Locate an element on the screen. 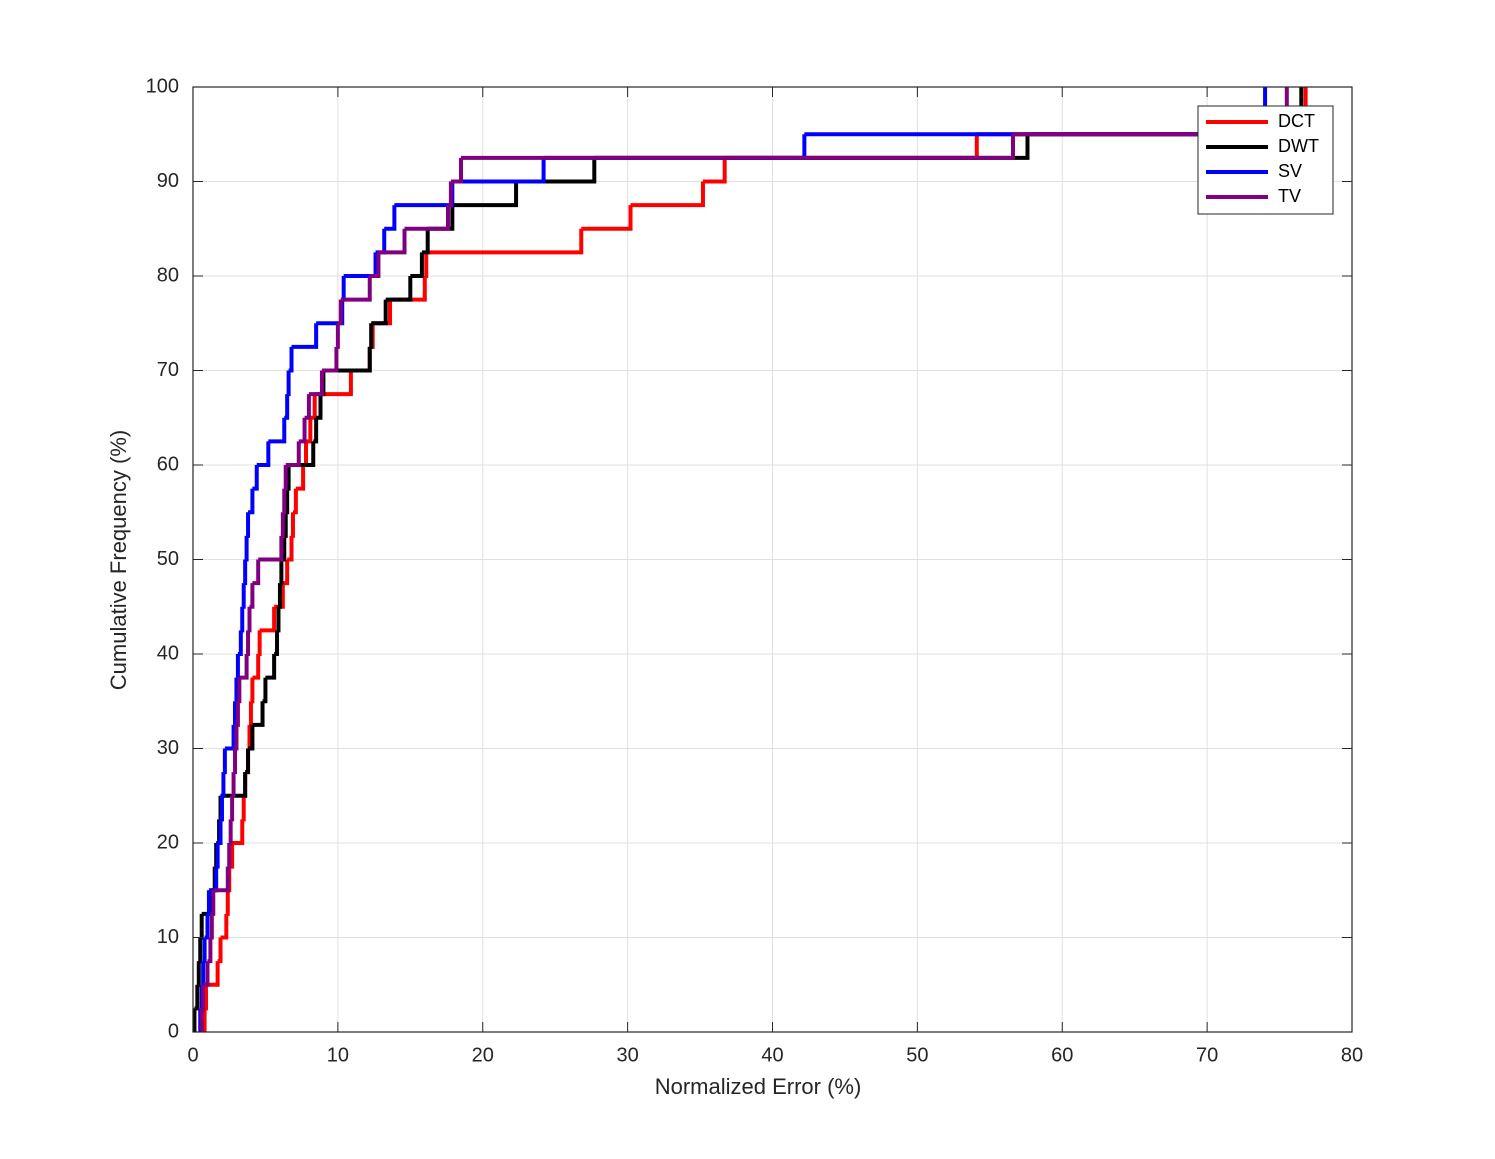 Image resolution: width=1495 pixels, height=1159 pixels. y-tick-label: 10 is located at coordinates (168, 937).